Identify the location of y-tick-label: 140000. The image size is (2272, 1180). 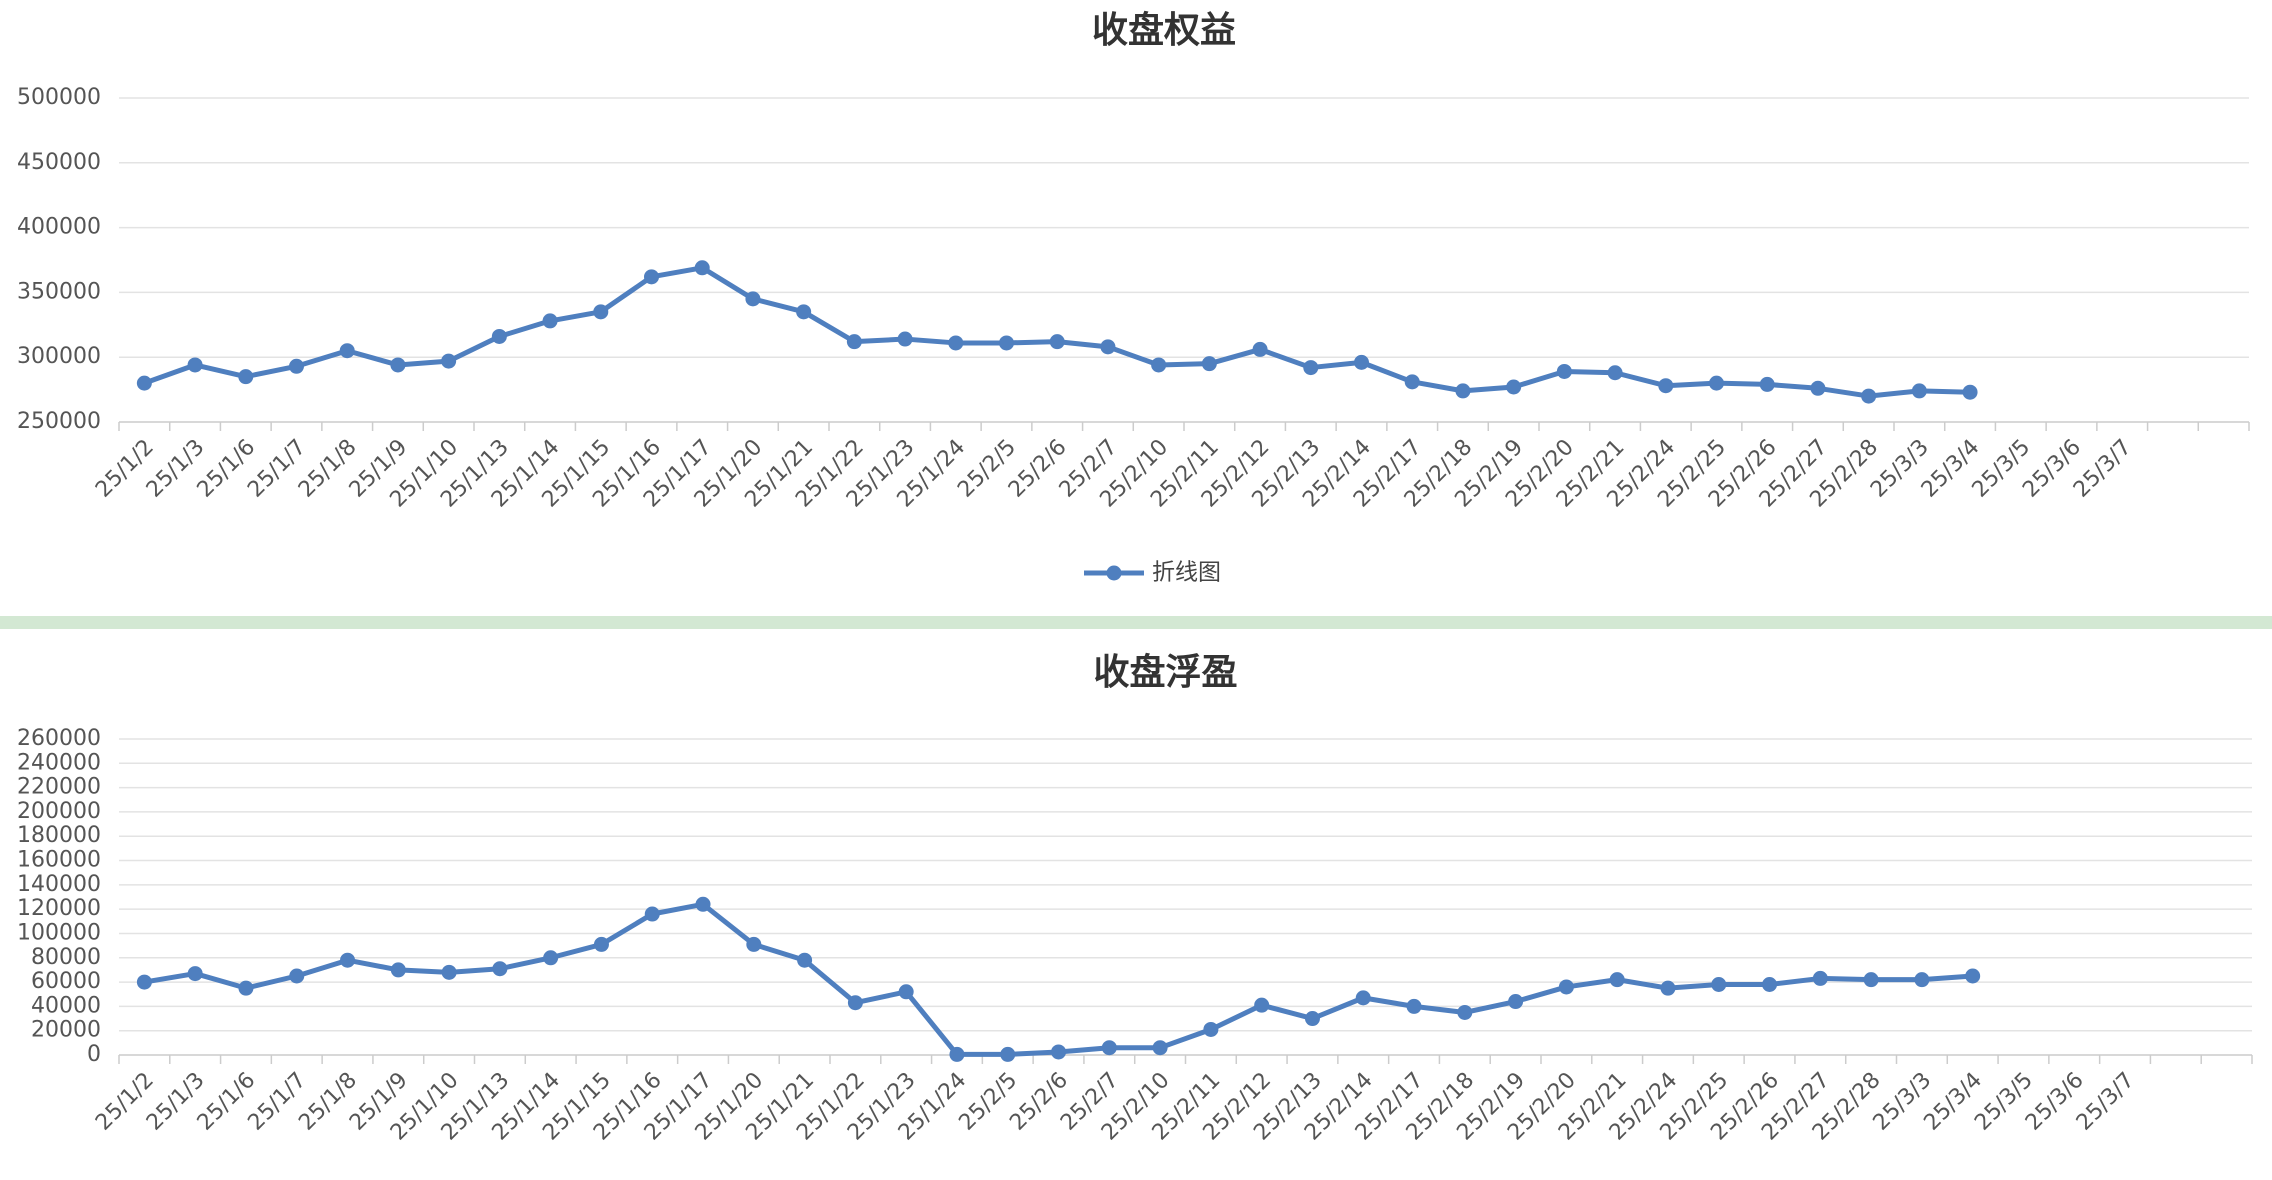
(59, 884).